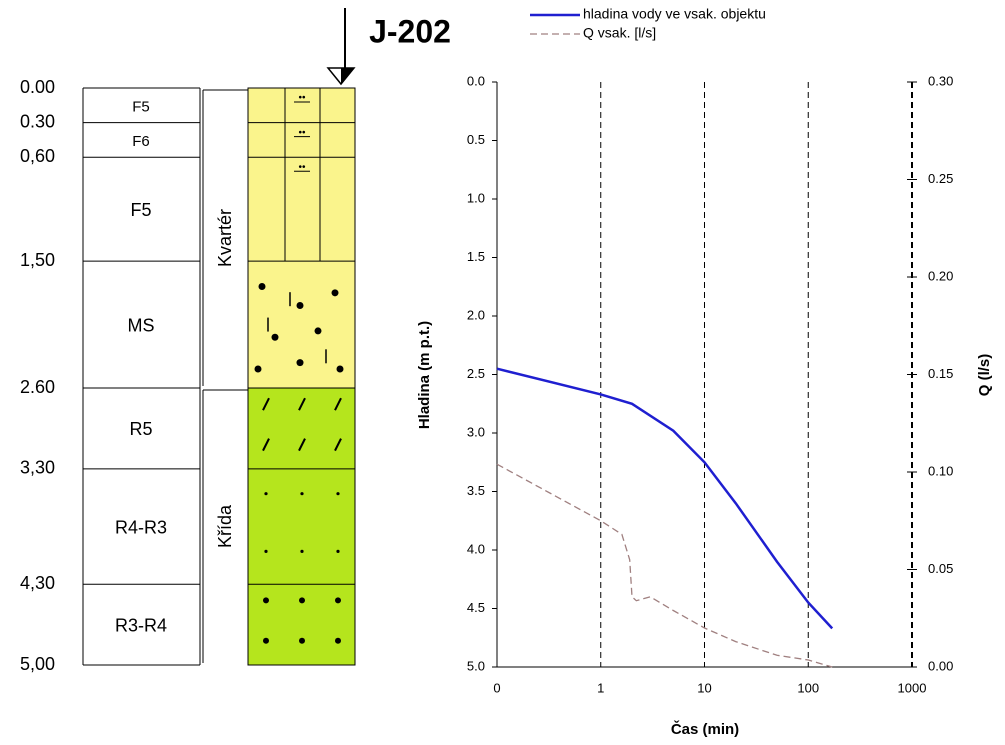 This screenshot has width=1005, height=745. Describe the element at coordinates (940, 275) in the screenshot. I see `y2-tick-label: 0.20` at that location.